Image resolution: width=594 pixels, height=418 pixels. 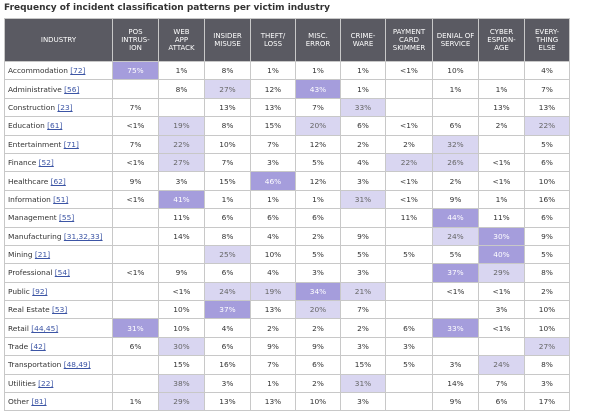 What do you see at coordinates (40, 291) in the screenshot?
I see `naics-code-link: [92]` at bounding box center [40, 291].